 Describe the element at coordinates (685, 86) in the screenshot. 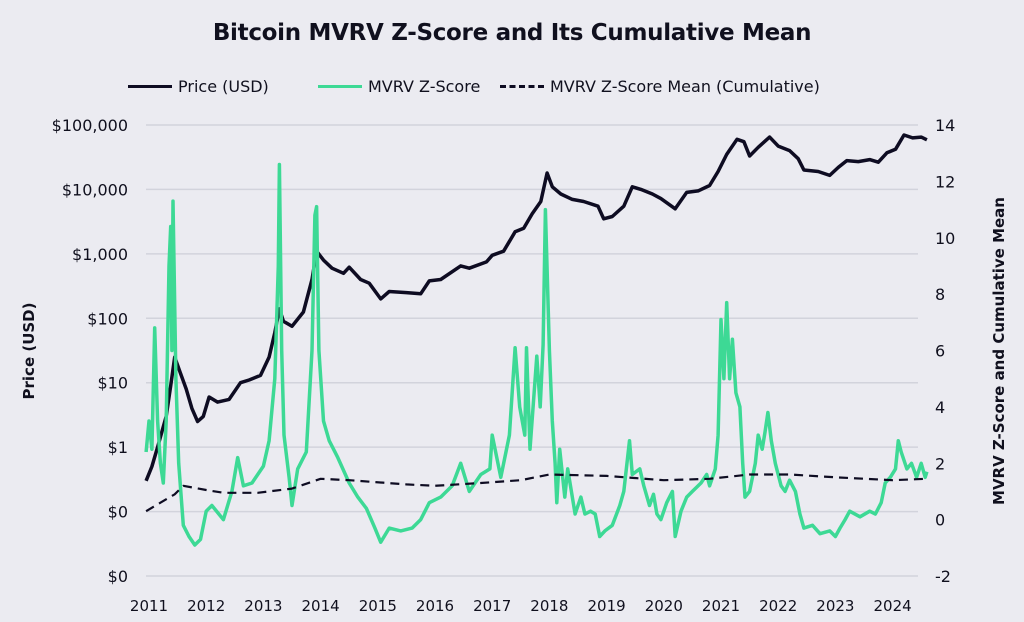

I see `legend-label-mean: MVRV Z-Score Mean (Cumulative)` at that location.